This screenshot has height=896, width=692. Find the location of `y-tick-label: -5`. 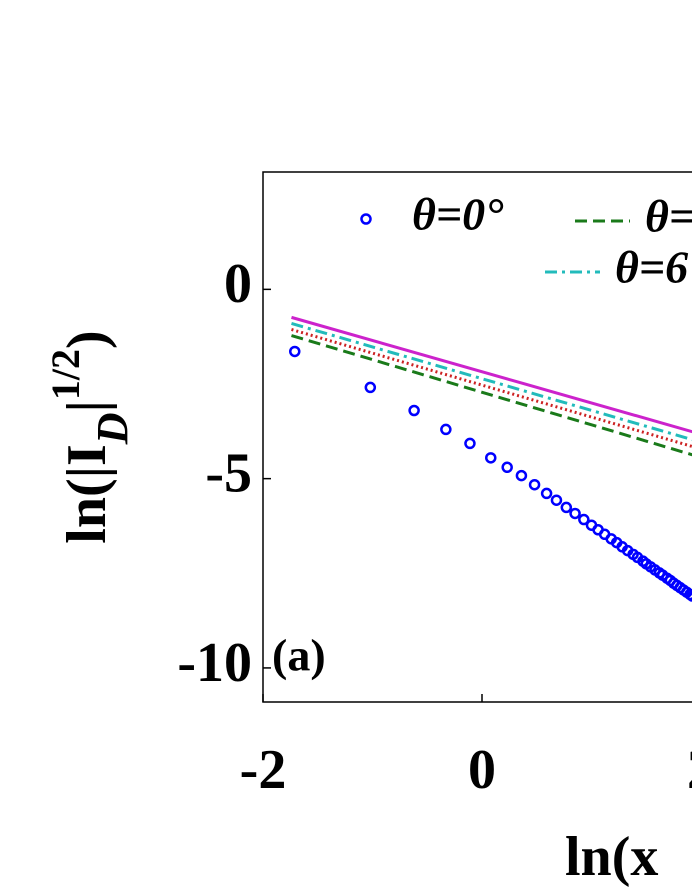

y-tick-label: -5 is located at coordinates (228, 473).